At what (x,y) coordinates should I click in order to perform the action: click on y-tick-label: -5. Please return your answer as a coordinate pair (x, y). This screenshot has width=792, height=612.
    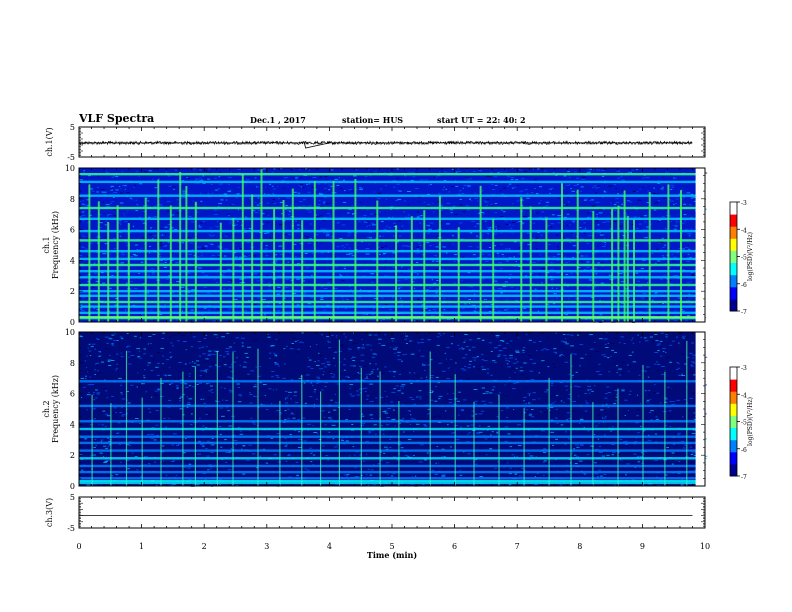
    Looking at the image, I should click on (71, 157).